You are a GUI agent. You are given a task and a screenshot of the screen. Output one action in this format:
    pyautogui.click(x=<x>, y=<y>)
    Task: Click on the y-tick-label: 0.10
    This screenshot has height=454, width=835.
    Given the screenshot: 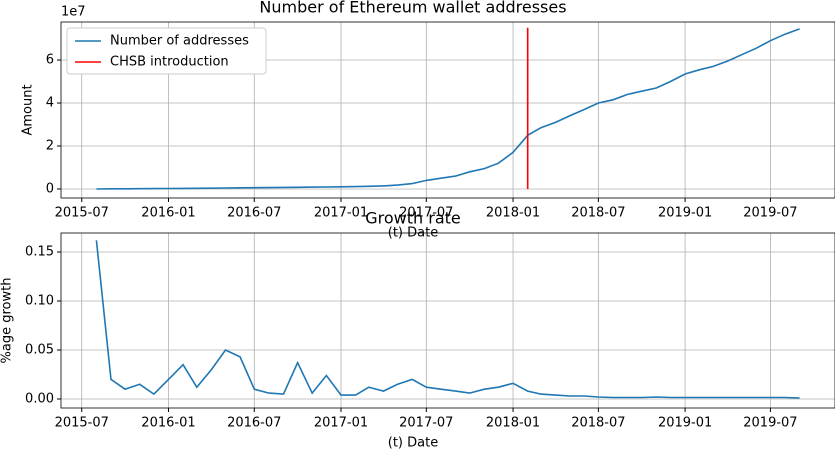 What is the action you would take?
    pyautogui.click(x=39, y=301)
    